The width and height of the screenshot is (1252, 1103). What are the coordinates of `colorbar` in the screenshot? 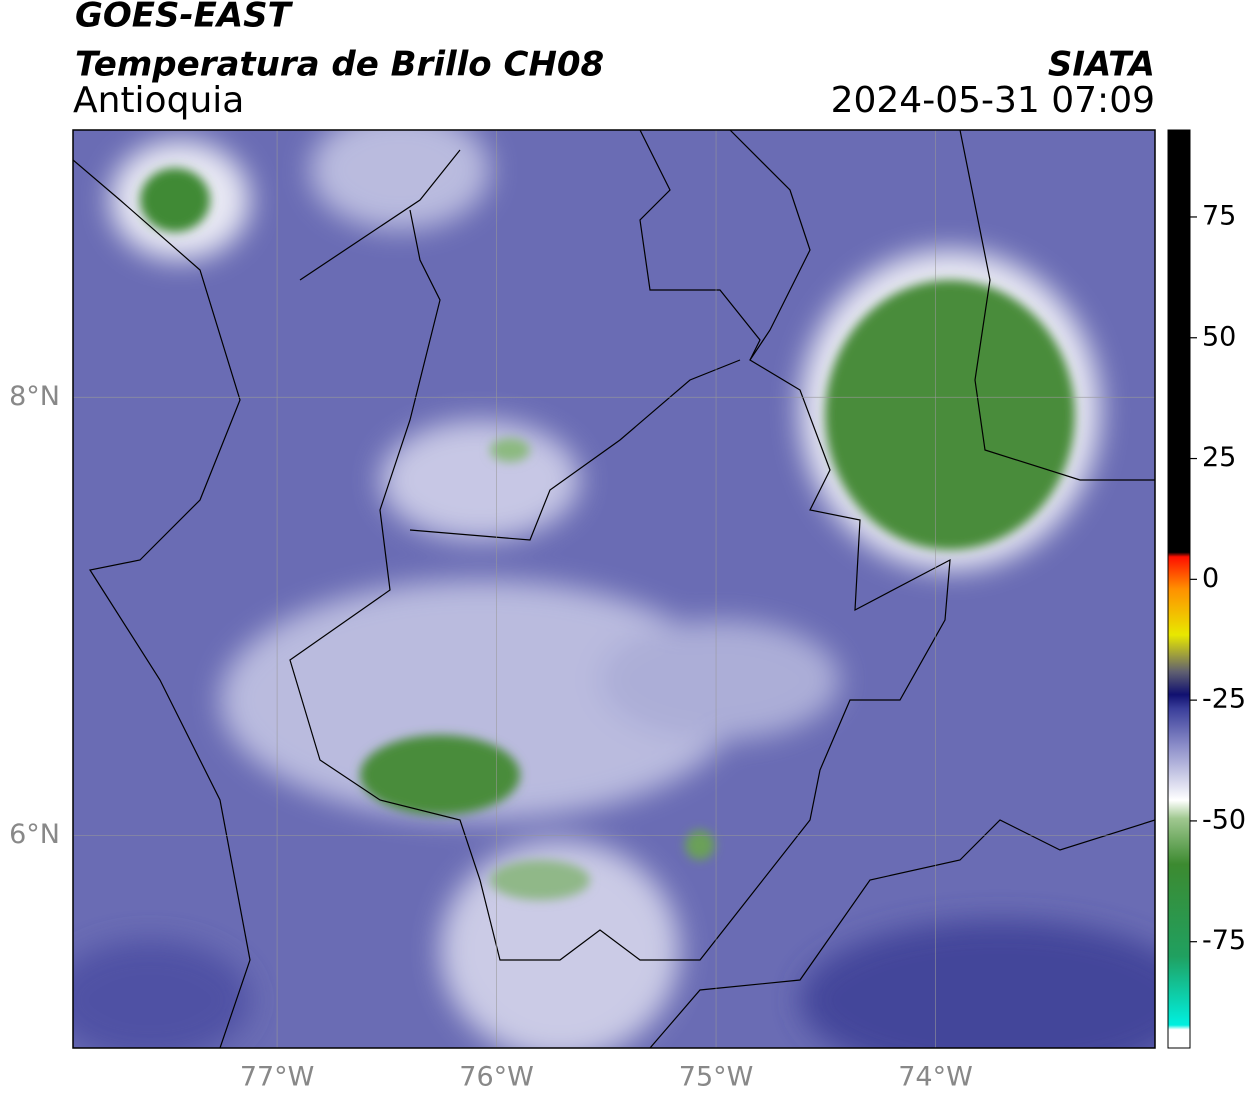 It's located at (1179, 589).